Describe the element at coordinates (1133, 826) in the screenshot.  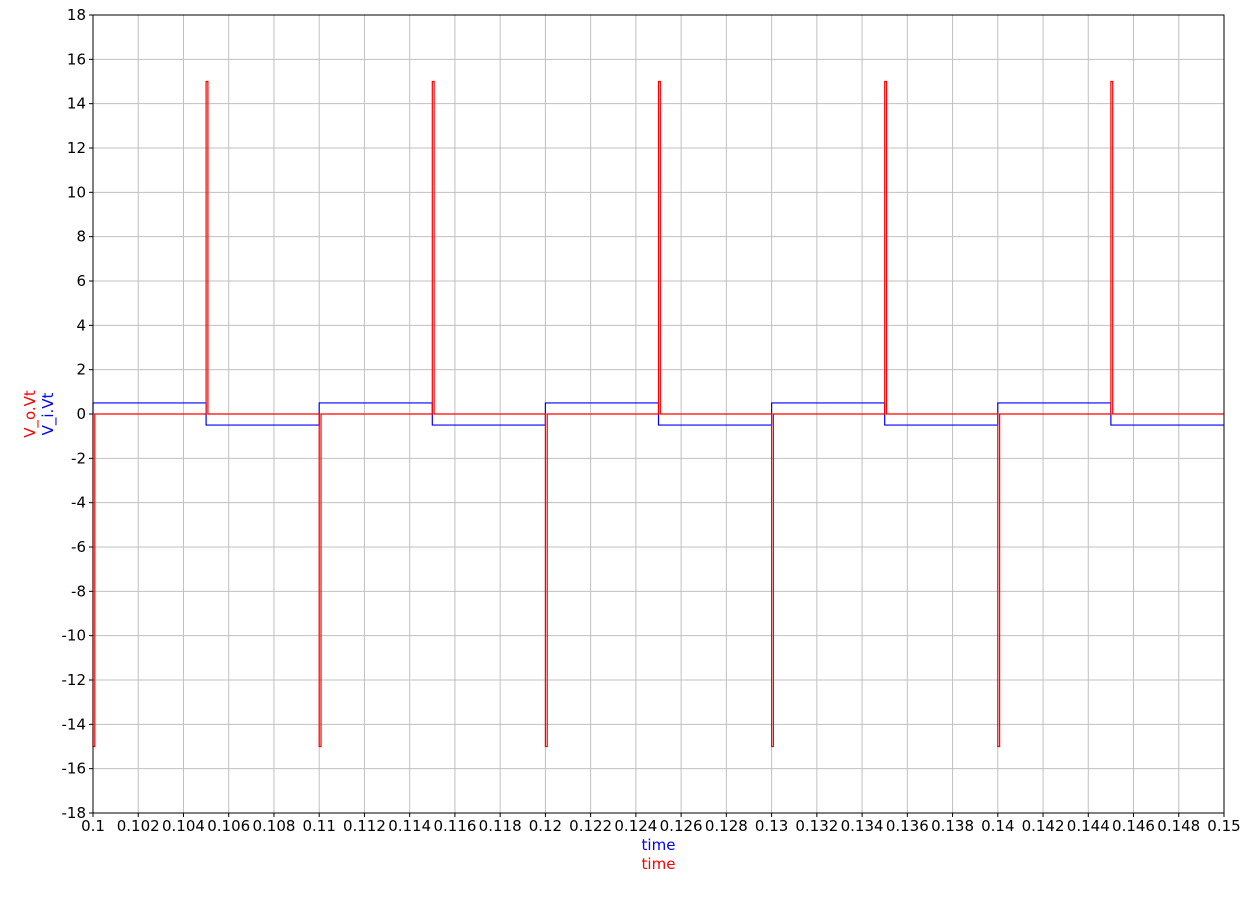
I see `x-tick-label: 0.146` at that location.